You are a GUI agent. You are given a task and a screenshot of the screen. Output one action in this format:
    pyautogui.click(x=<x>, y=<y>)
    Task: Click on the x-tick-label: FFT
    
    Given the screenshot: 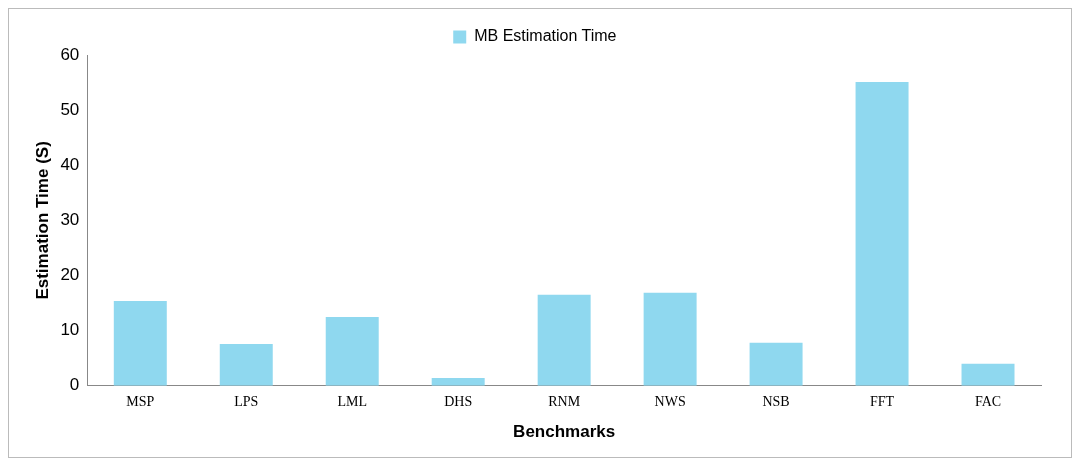 What is the action you would take?
    pyautogui.click(x=882, y=401)
    